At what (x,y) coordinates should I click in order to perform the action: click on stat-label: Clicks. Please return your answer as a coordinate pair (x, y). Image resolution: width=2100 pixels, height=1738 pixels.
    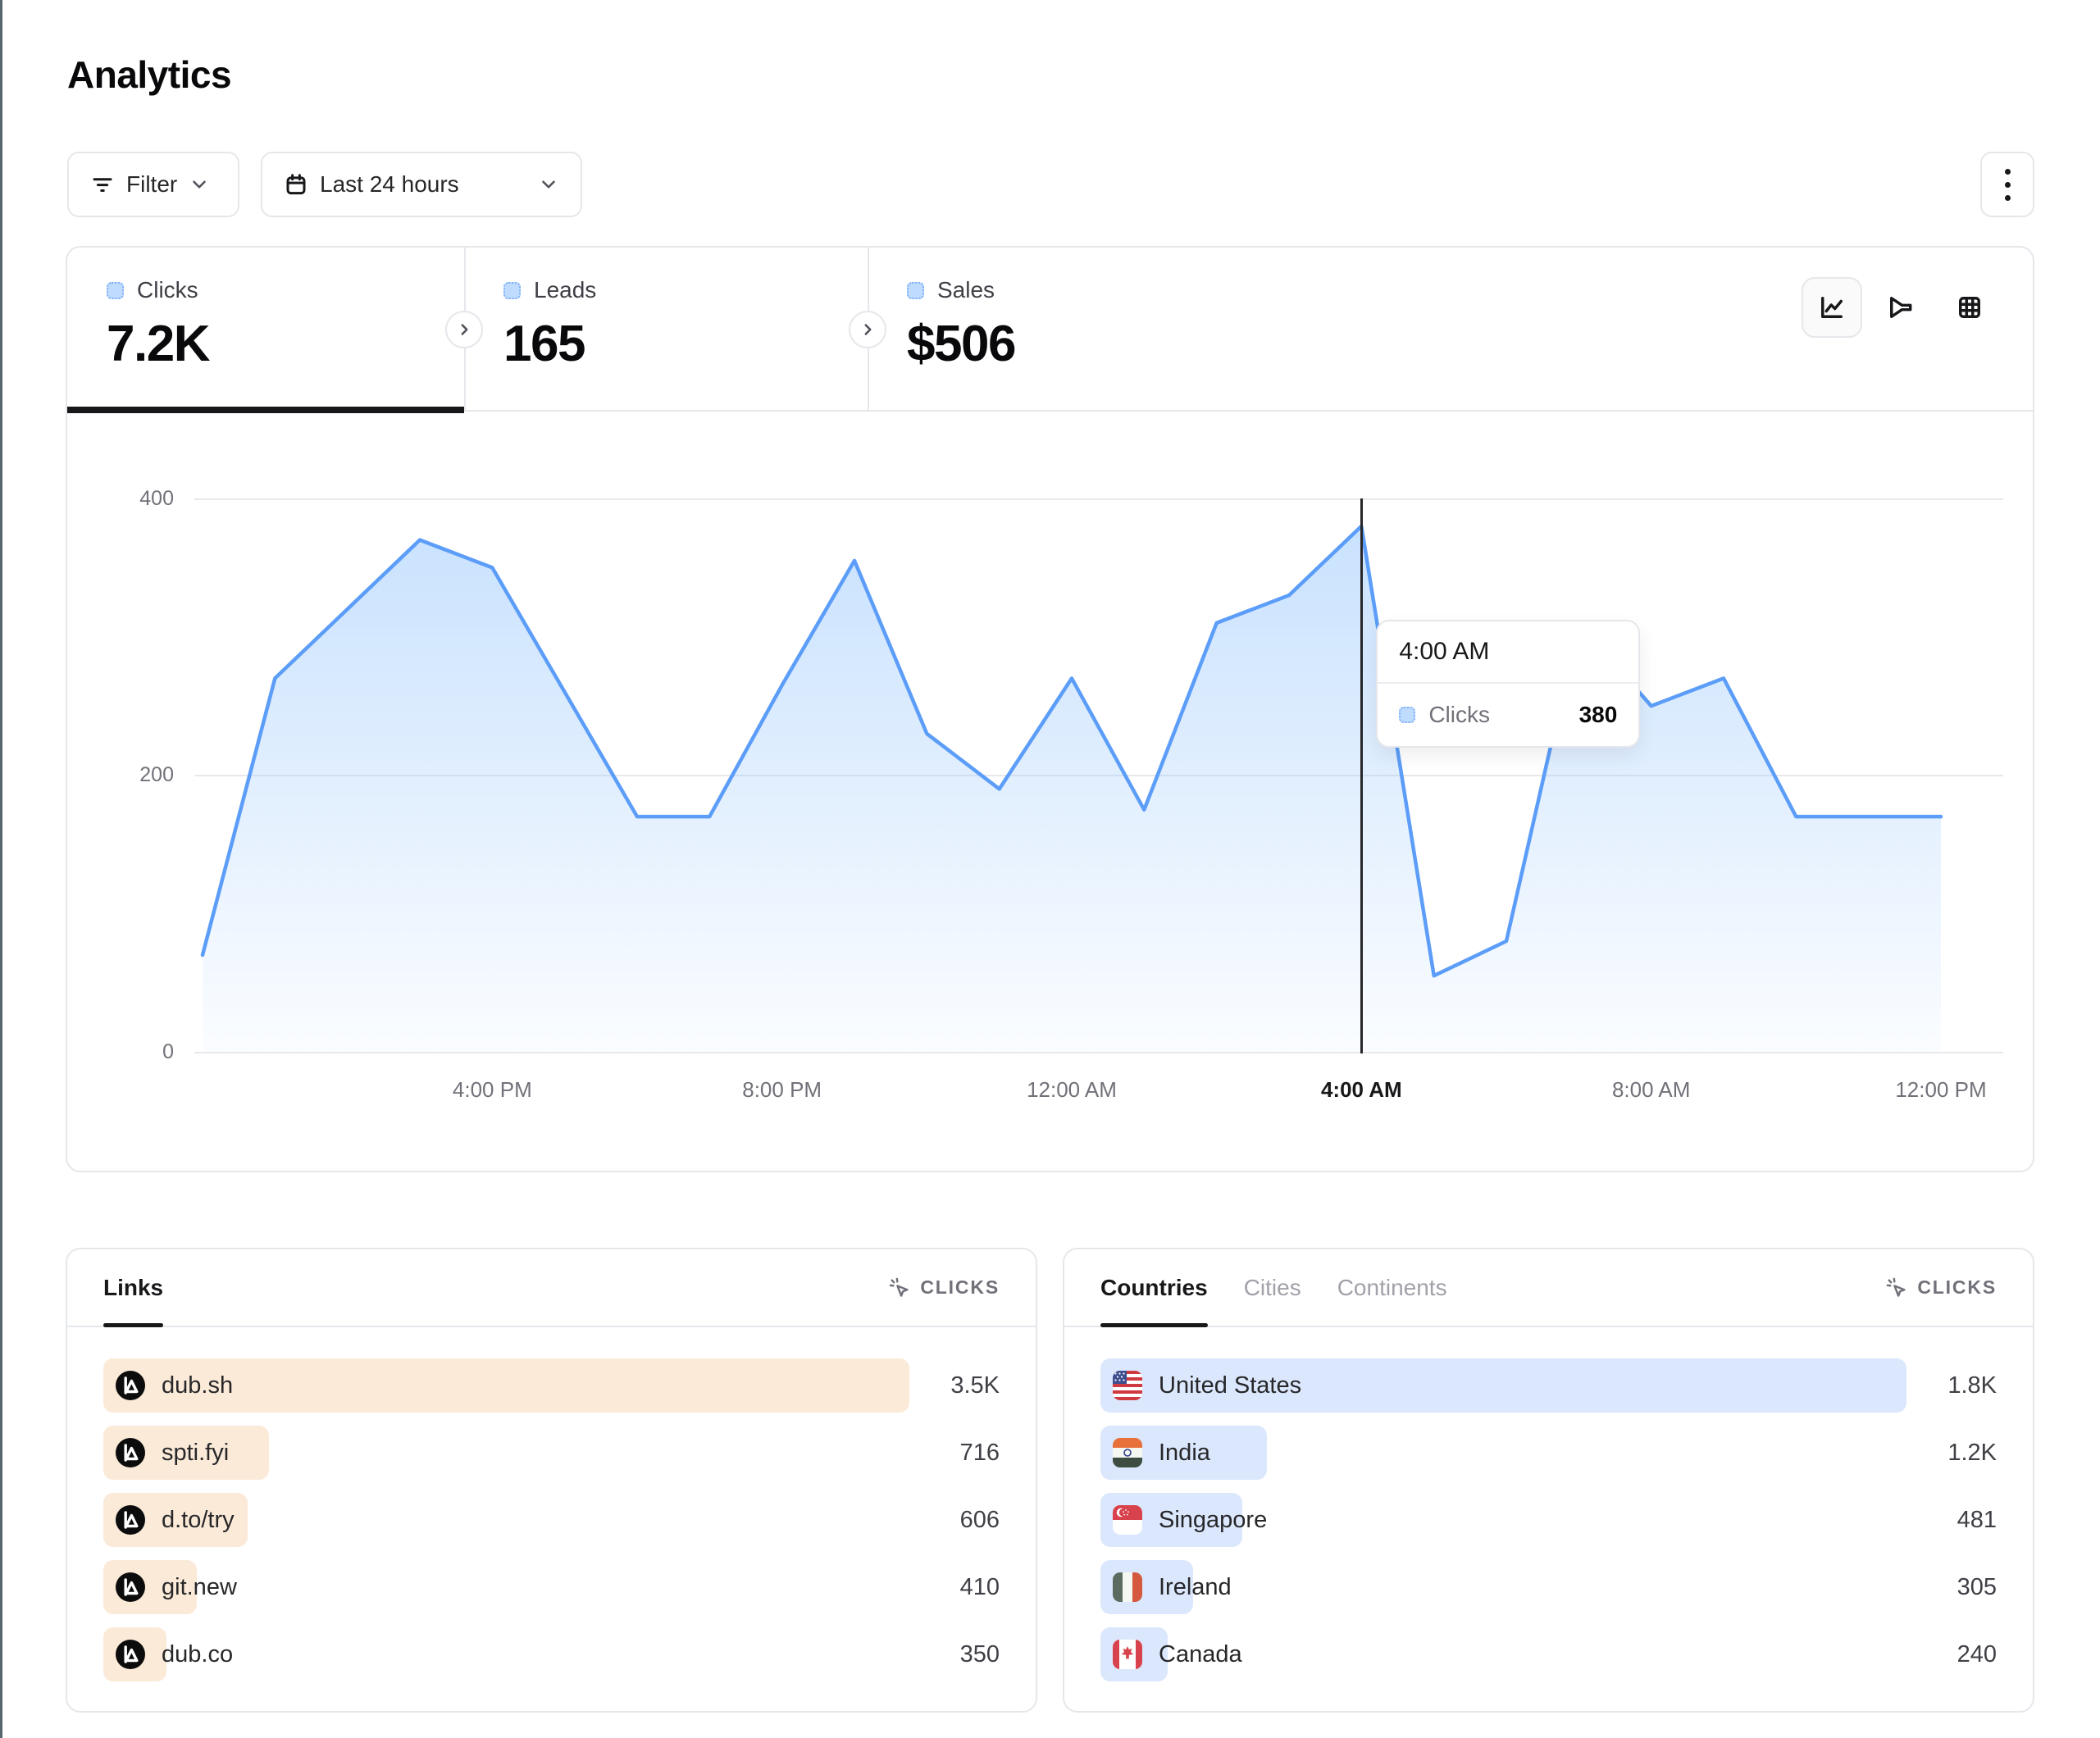
    Looking at the image, I should click on (167, 290).